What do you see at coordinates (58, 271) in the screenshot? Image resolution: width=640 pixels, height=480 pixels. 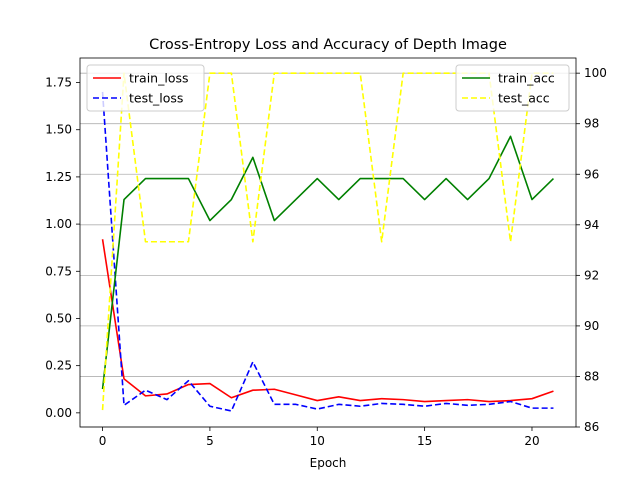 I see `left-y-tick-label-3: 0.75` at bounding box center [58, 271].